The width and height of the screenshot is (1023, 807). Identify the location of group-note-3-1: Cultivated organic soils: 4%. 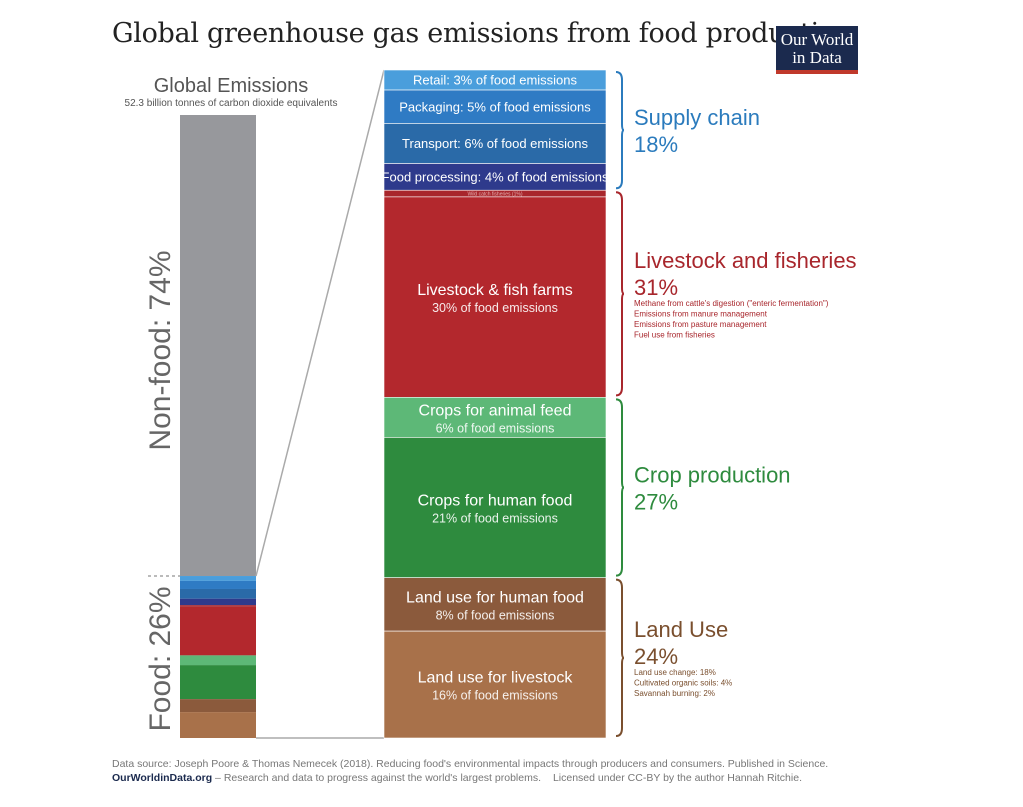
(683, 683).